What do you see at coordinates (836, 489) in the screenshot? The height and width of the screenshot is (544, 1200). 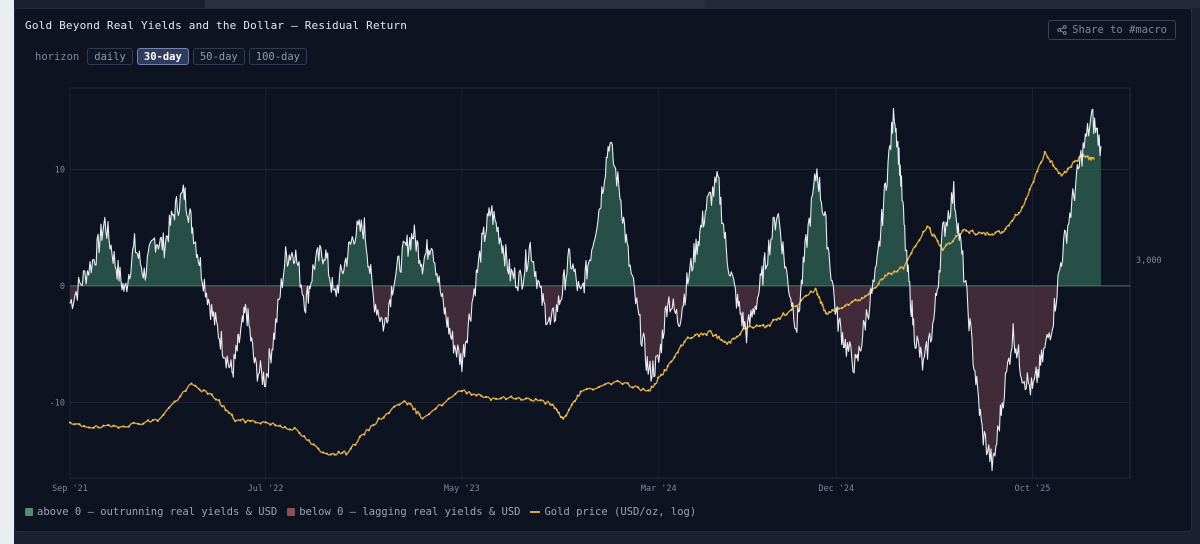 I see `x-tick-label: Dec '24` at bounding box center [836, 489].